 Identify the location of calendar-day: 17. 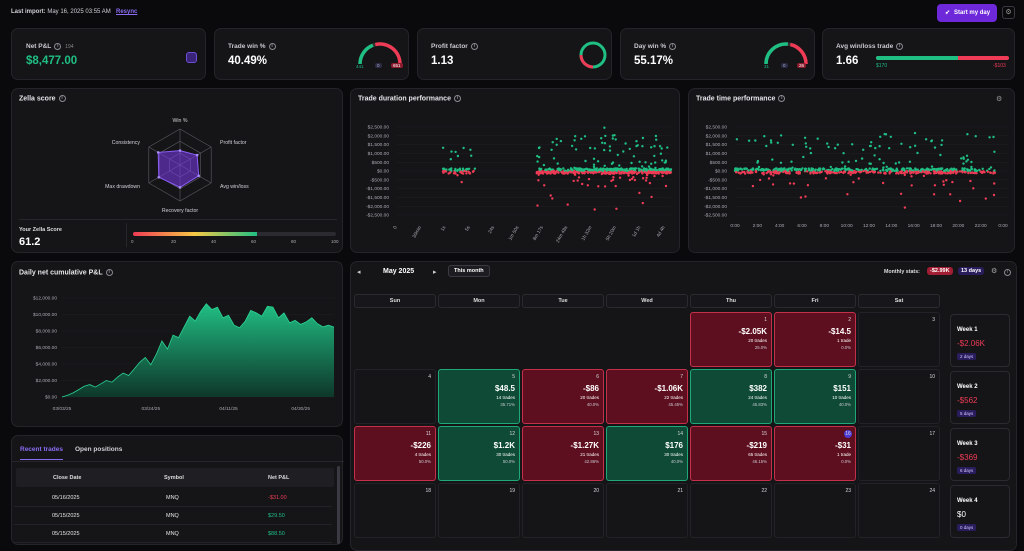
(899, 453).